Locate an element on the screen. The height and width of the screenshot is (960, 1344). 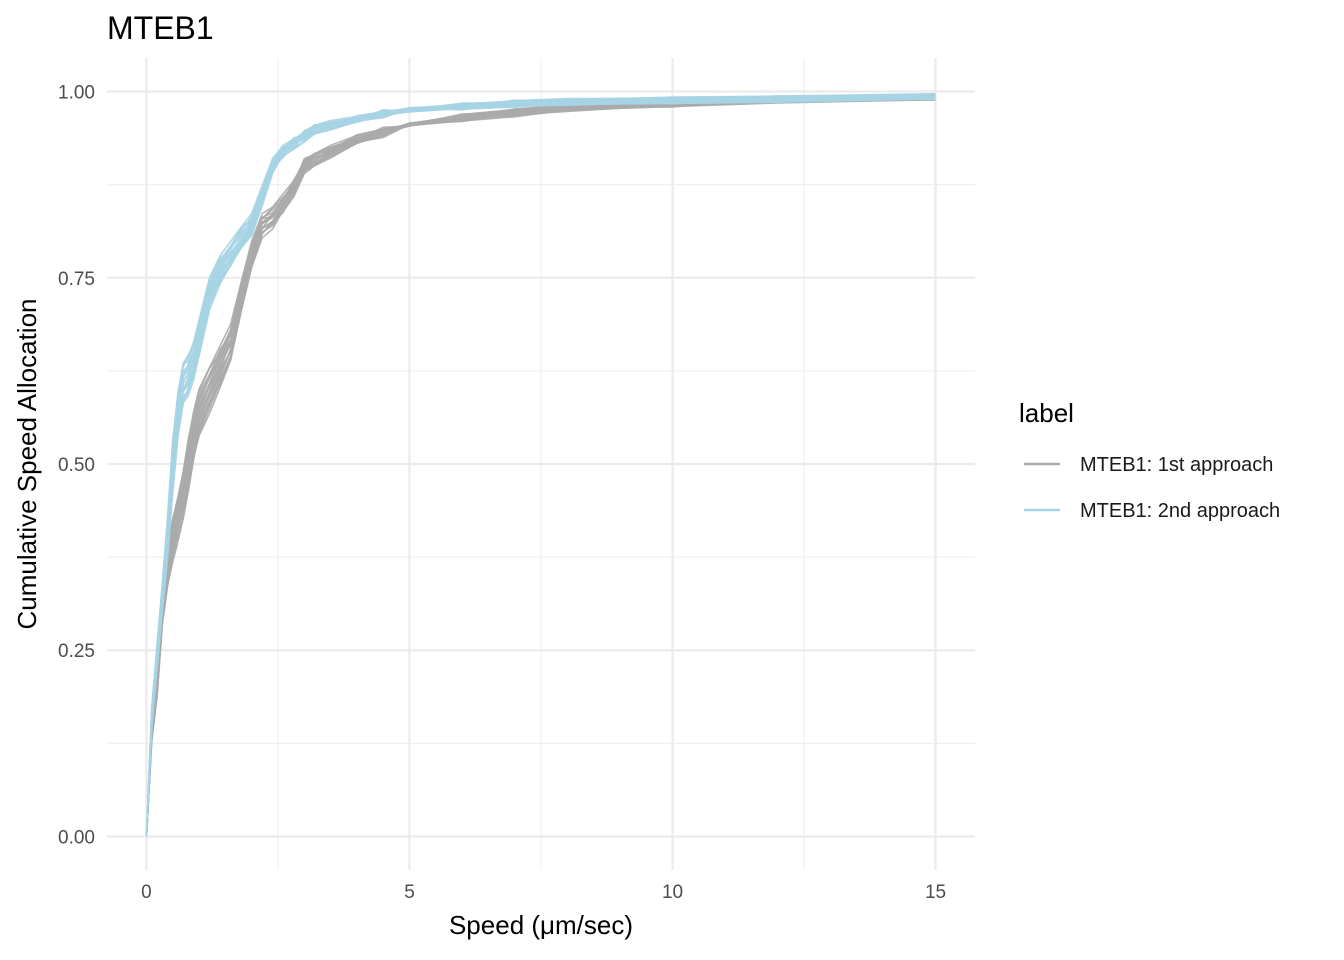
legend-item: MTEB1: 2nd approach is located at coordinates (1152, 511).